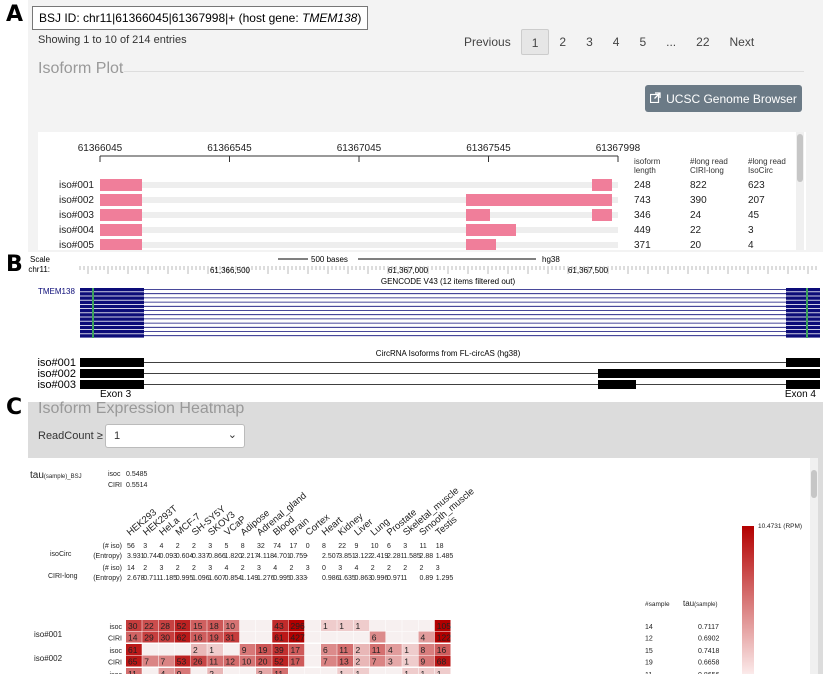 The height and width of the screenshot is (674, 823). Describe the element at coordinates (133, 650) in the screenshot. I see `heatmap-cell-value: 61` at that location.